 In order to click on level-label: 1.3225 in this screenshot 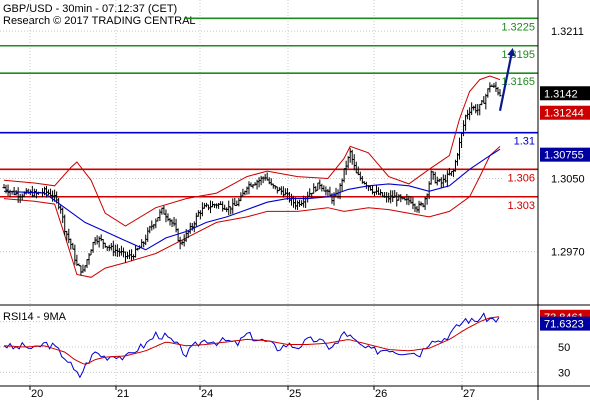, I will do `click(518, 27)`.